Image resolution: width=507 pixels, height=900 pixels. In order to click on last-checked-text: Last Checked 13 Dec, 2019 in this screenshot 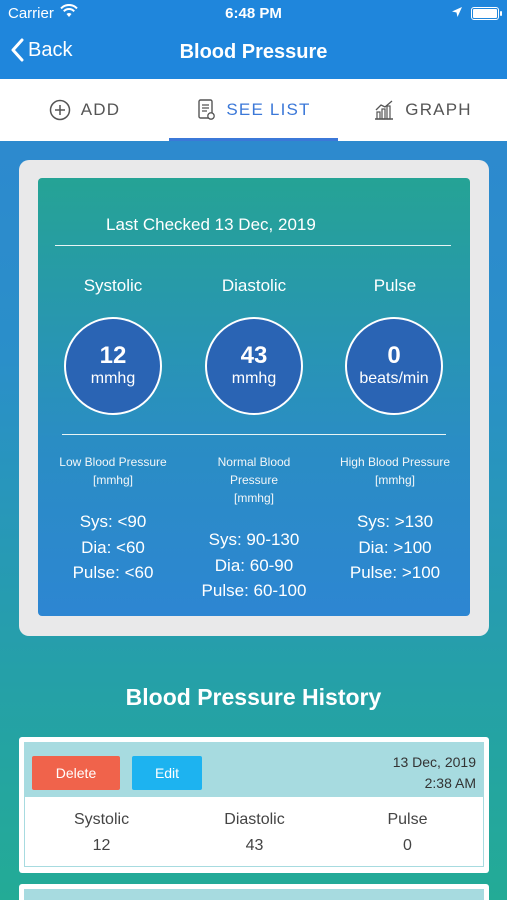, I will do `click(211, 224)`.